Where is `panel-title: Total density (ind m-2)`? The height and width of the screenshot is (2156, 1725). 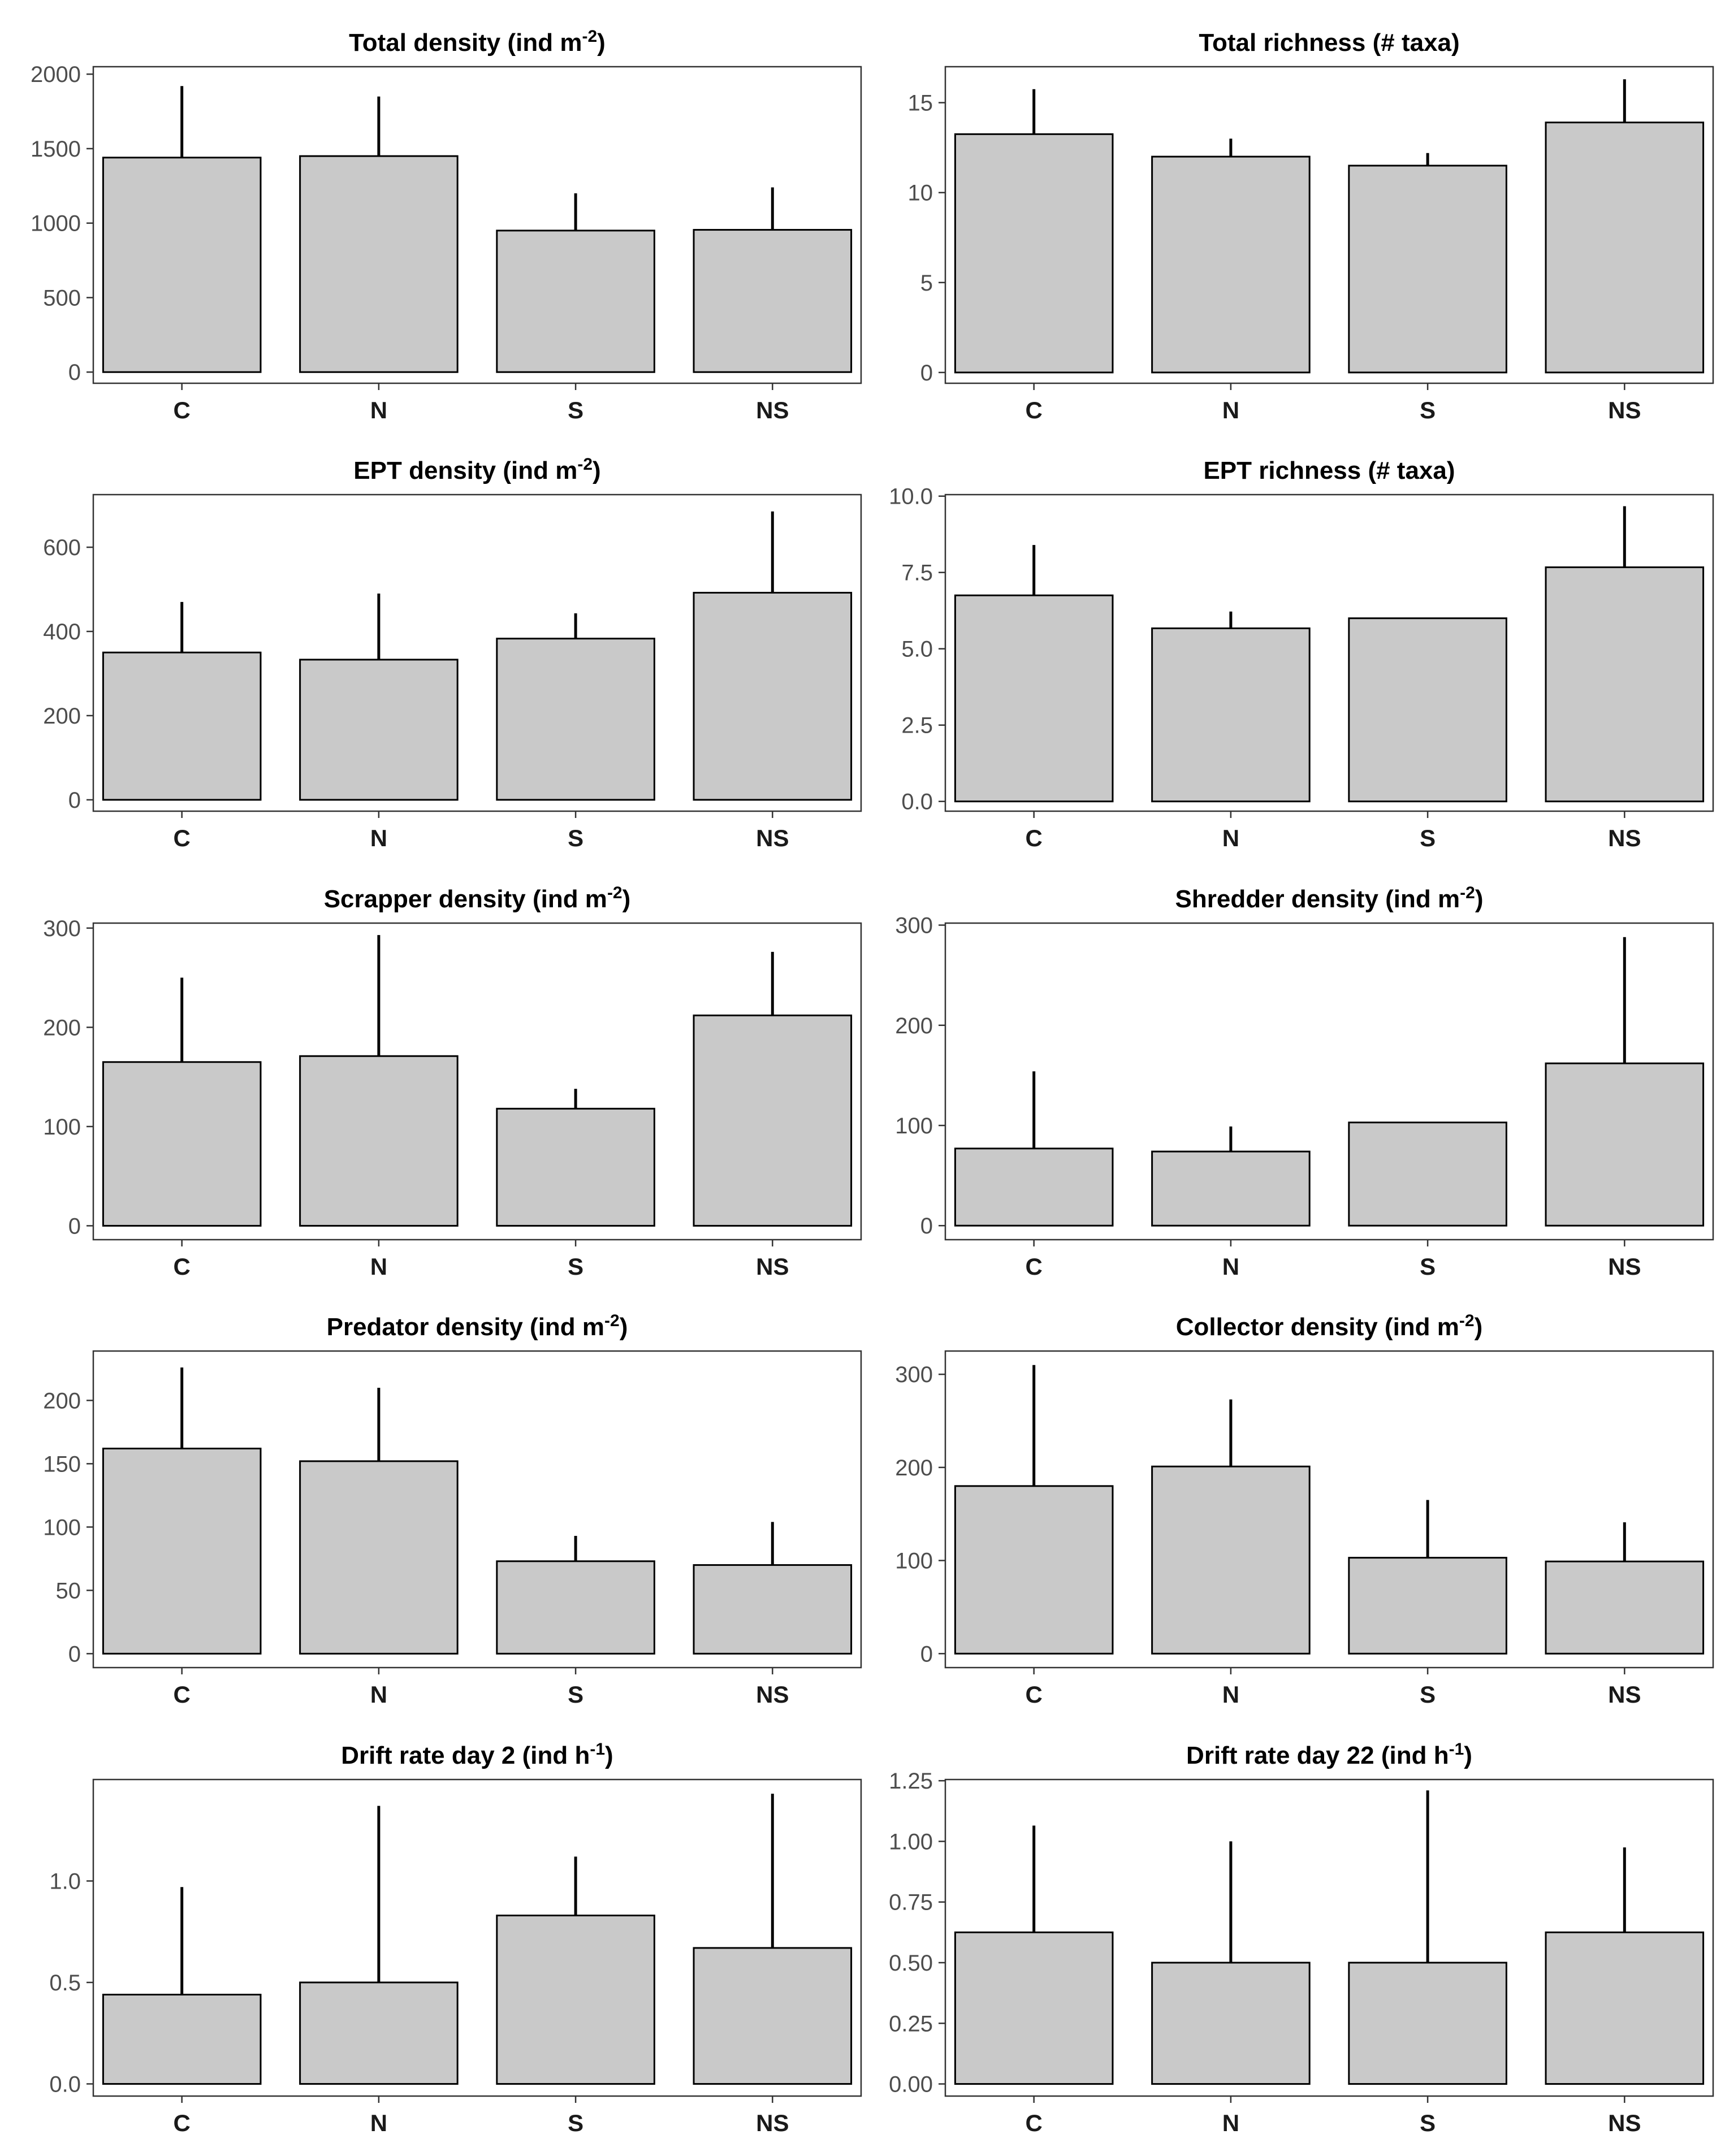 panel-title: Total density (ind m-2) is located at coordinates (477, 42).